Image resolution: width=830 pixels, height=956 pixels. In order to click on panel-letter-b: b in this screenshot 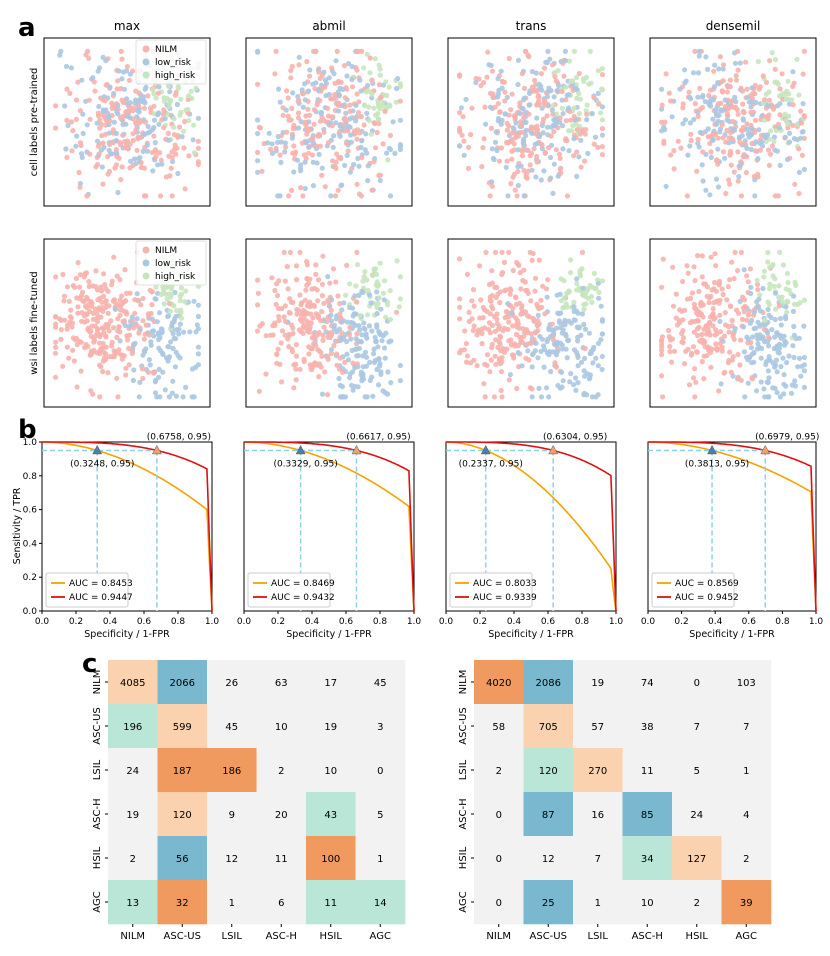, I will do `click(27, 430)`.